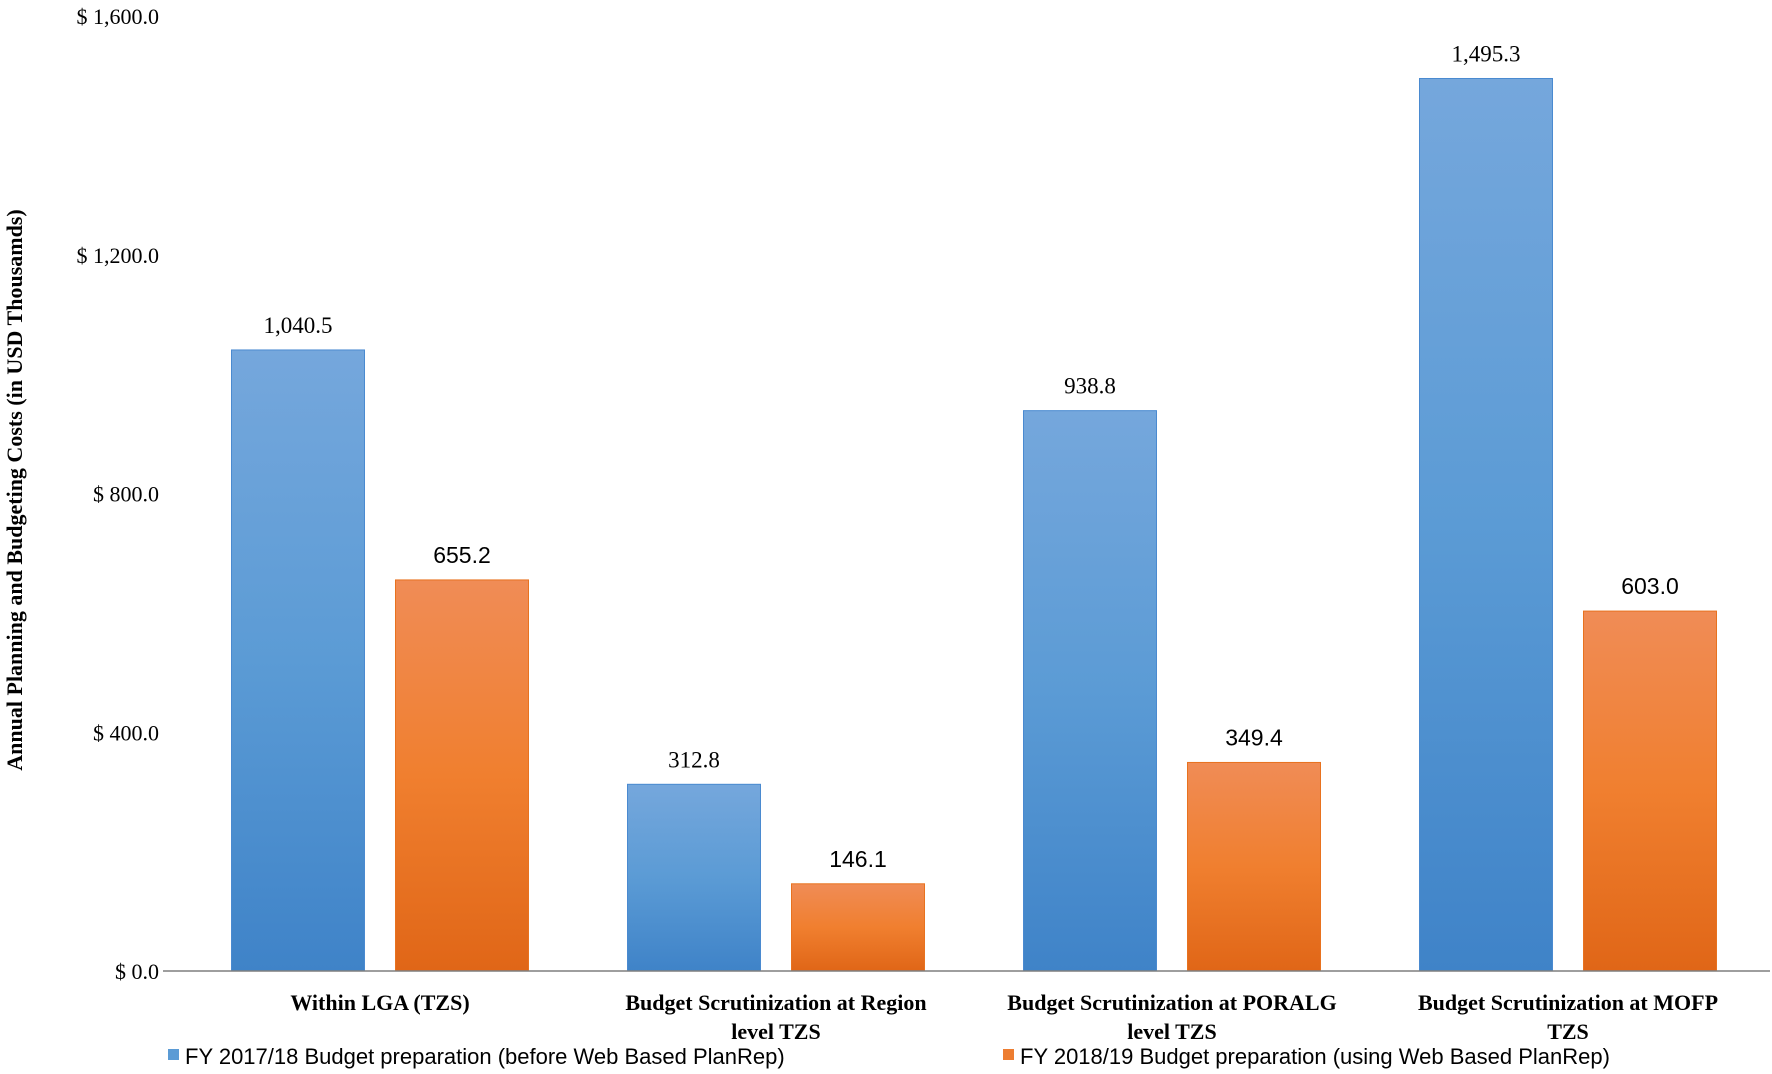 This screenshot has width=1772, height=1074. What do you see at coordinates (137, 971) in the screenshot?
I see `y-tick-label: $ 0.0` at bounding box center [137, 971].